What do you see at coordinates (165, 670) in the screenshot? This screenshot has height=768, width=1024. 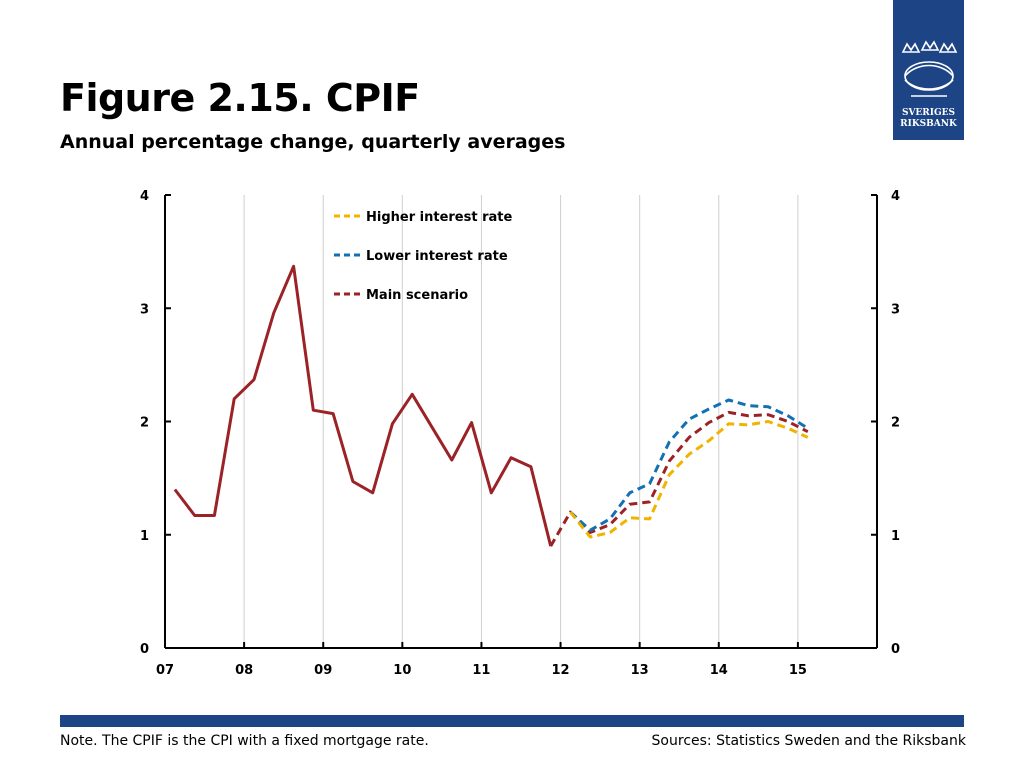 I see `x-tick-label: 07` at bounding box center [165, 670].